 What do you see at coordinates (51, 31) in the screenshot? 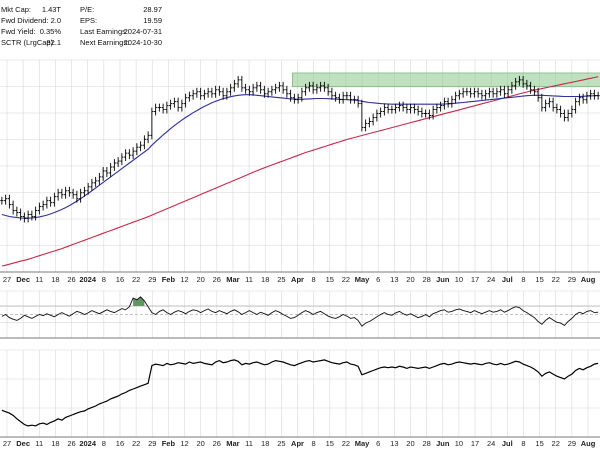
I see `stat-value: 0.35%` at bounding box center [51, 31].